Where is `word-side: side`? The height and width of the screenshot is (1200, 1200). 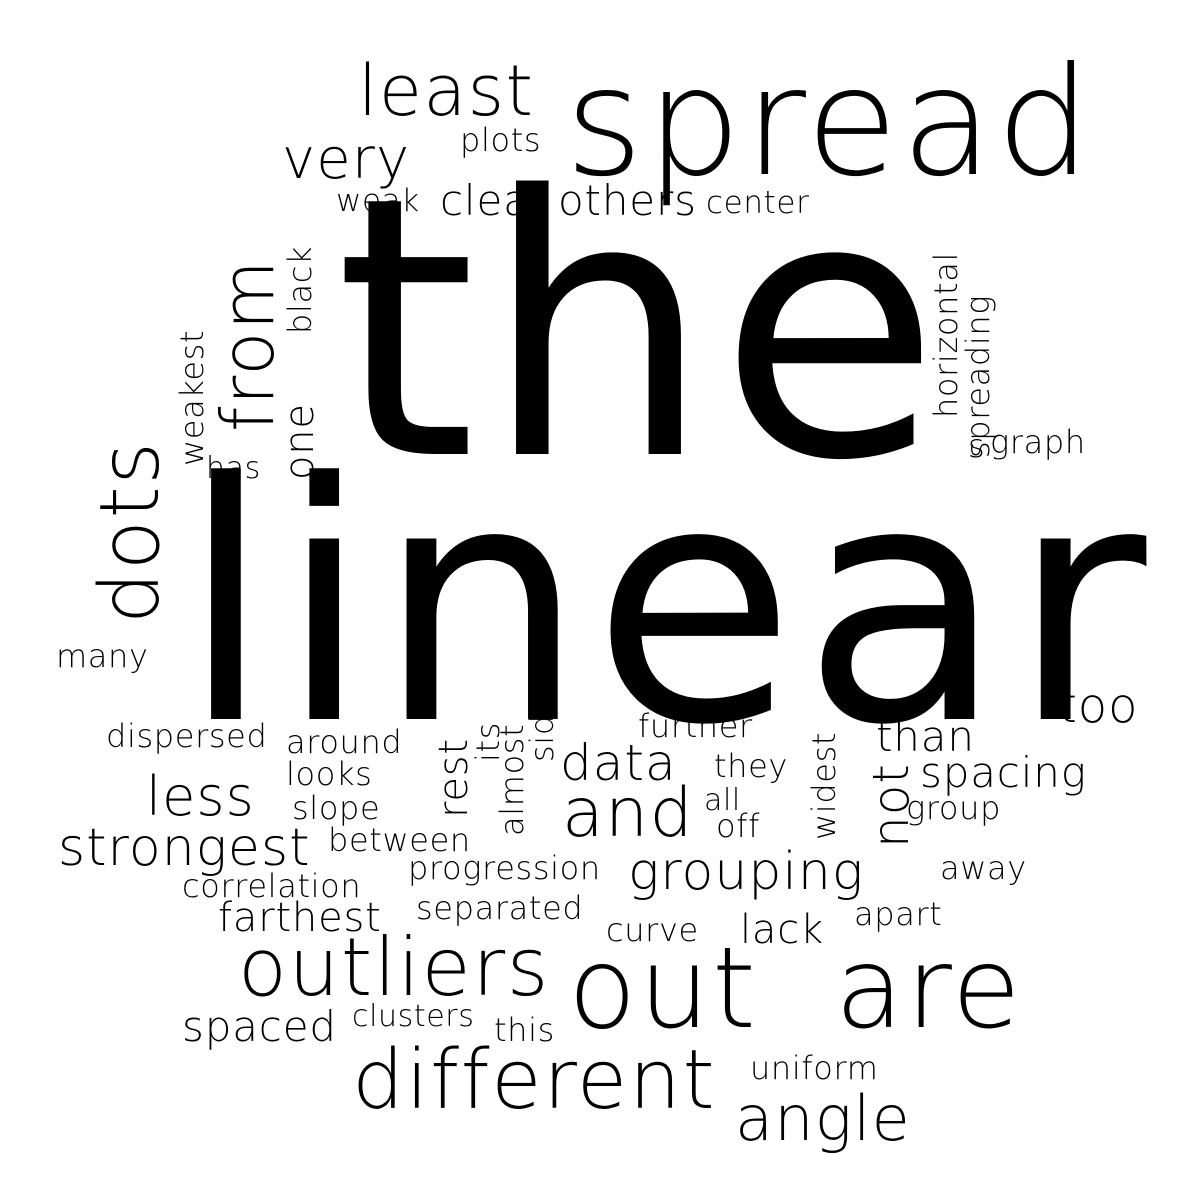 word-side: side is located at coordinates (542, 727).